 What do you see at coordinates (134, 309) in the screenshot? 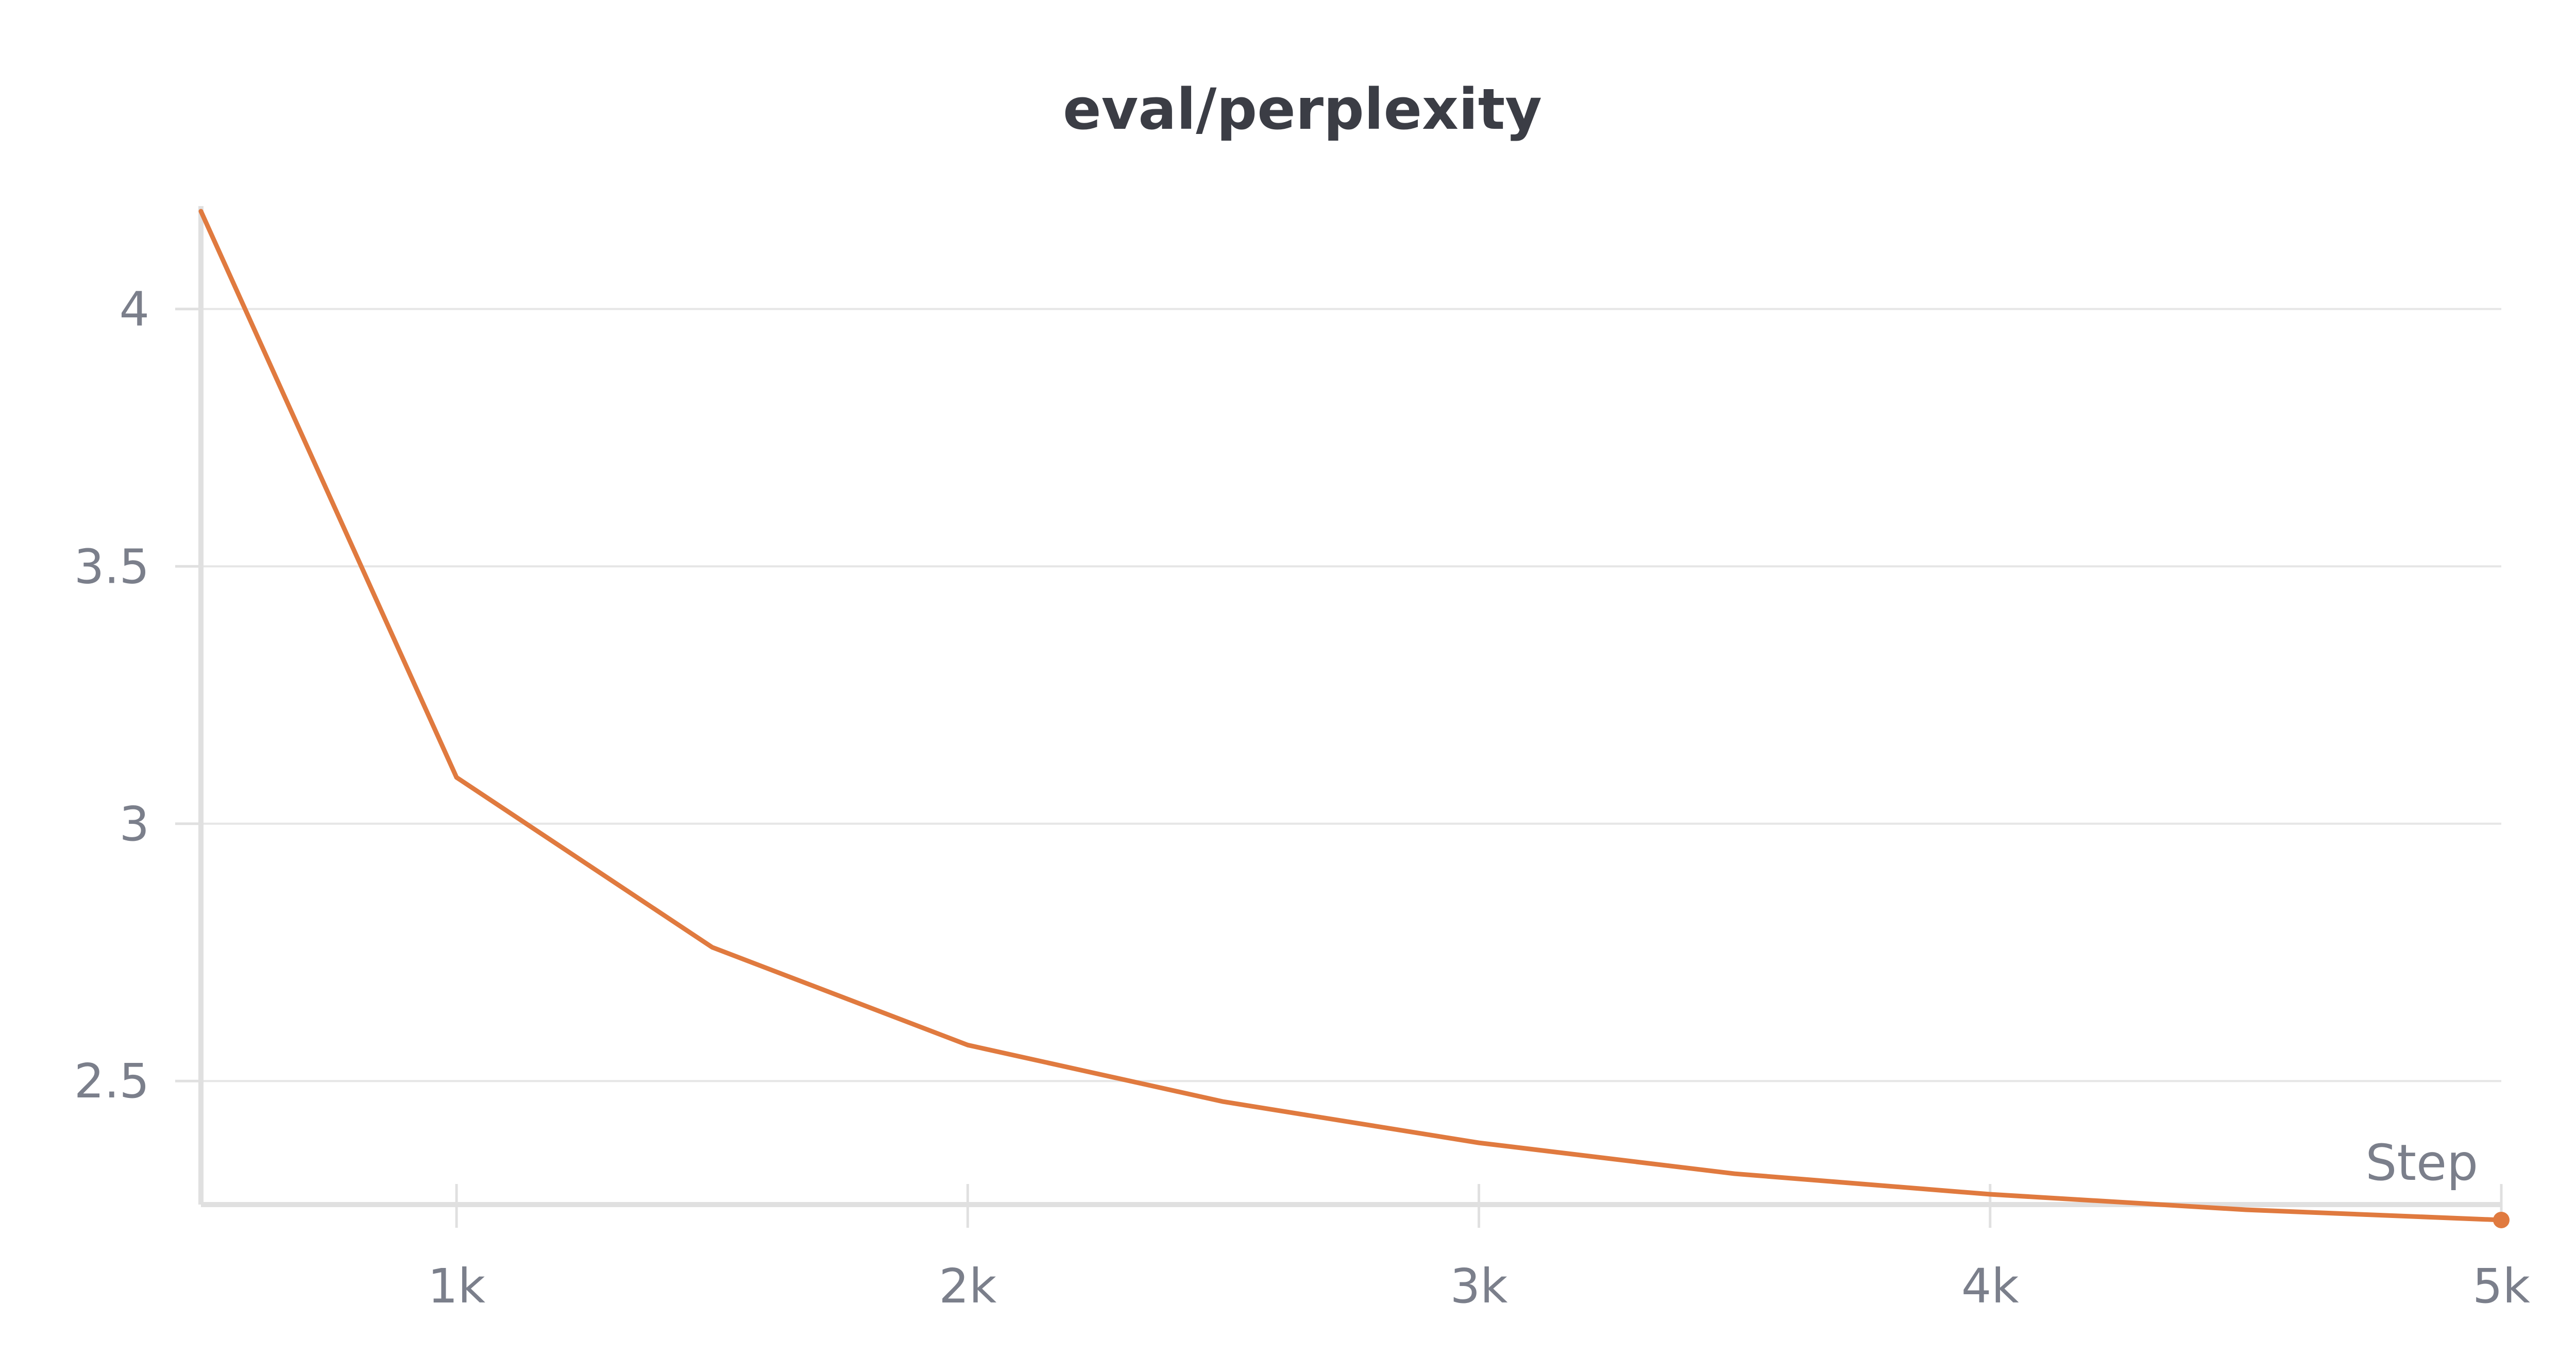
I see `y-tick-label: 4` at bounding box center [134, 309].